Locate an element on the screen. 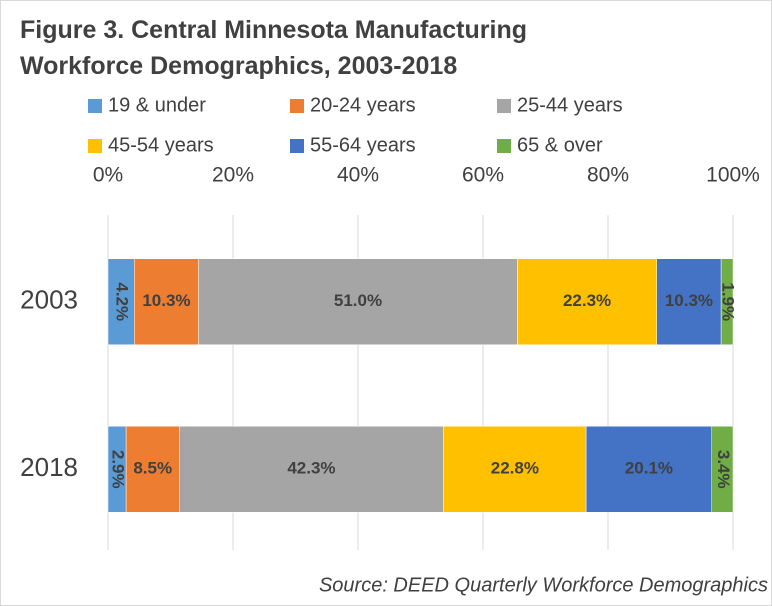 Image resolution: width=772 pixels, height=606 pixels. data-label: 4.2% is located at coordinates (122, 301).